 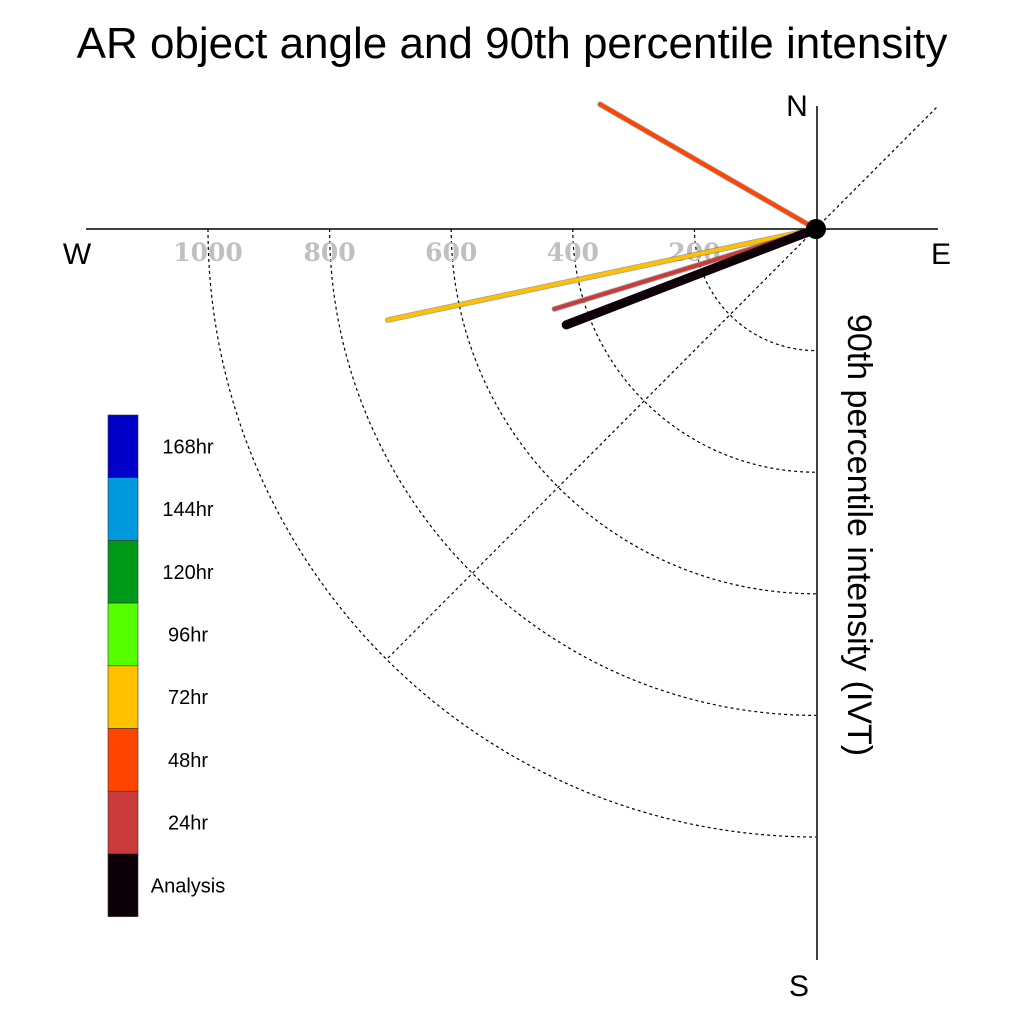 I want to click on legend-swatch-24hr, so click(x=123, y=822).